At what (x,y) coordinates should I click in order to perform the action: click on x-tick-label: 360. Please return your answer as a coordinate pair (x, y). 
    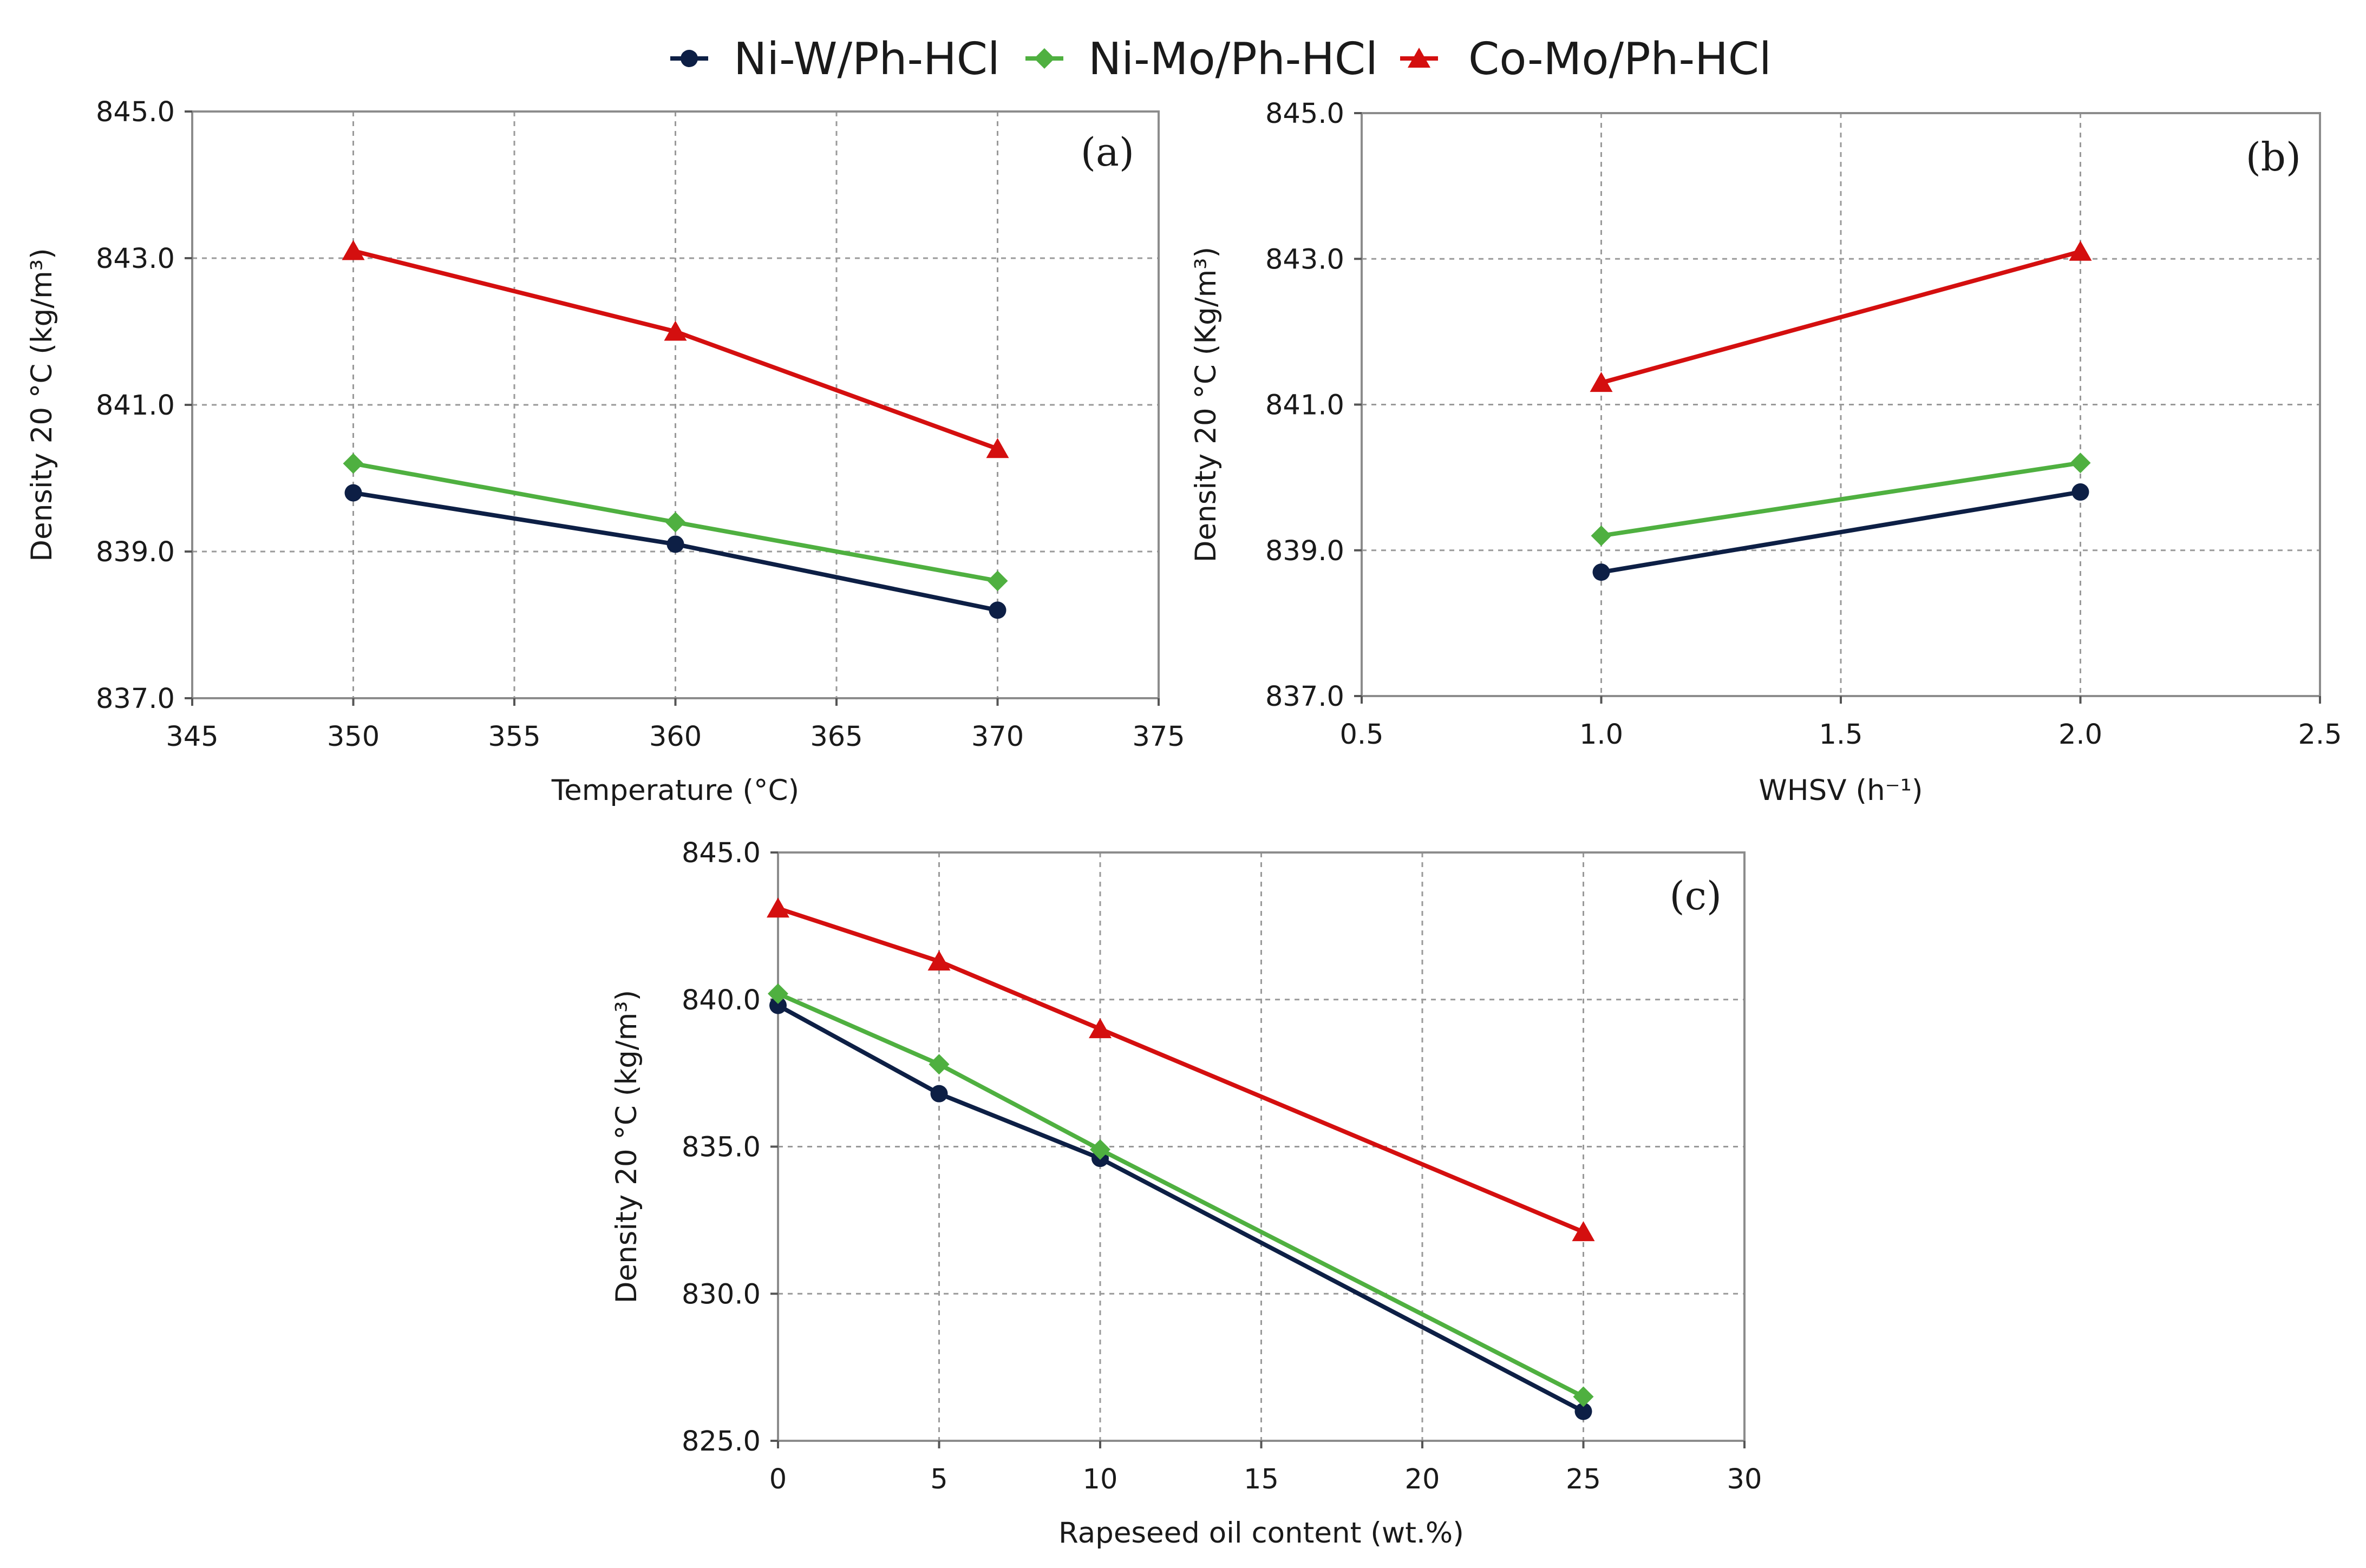
    Looking at the image, I should click on (675, 737).